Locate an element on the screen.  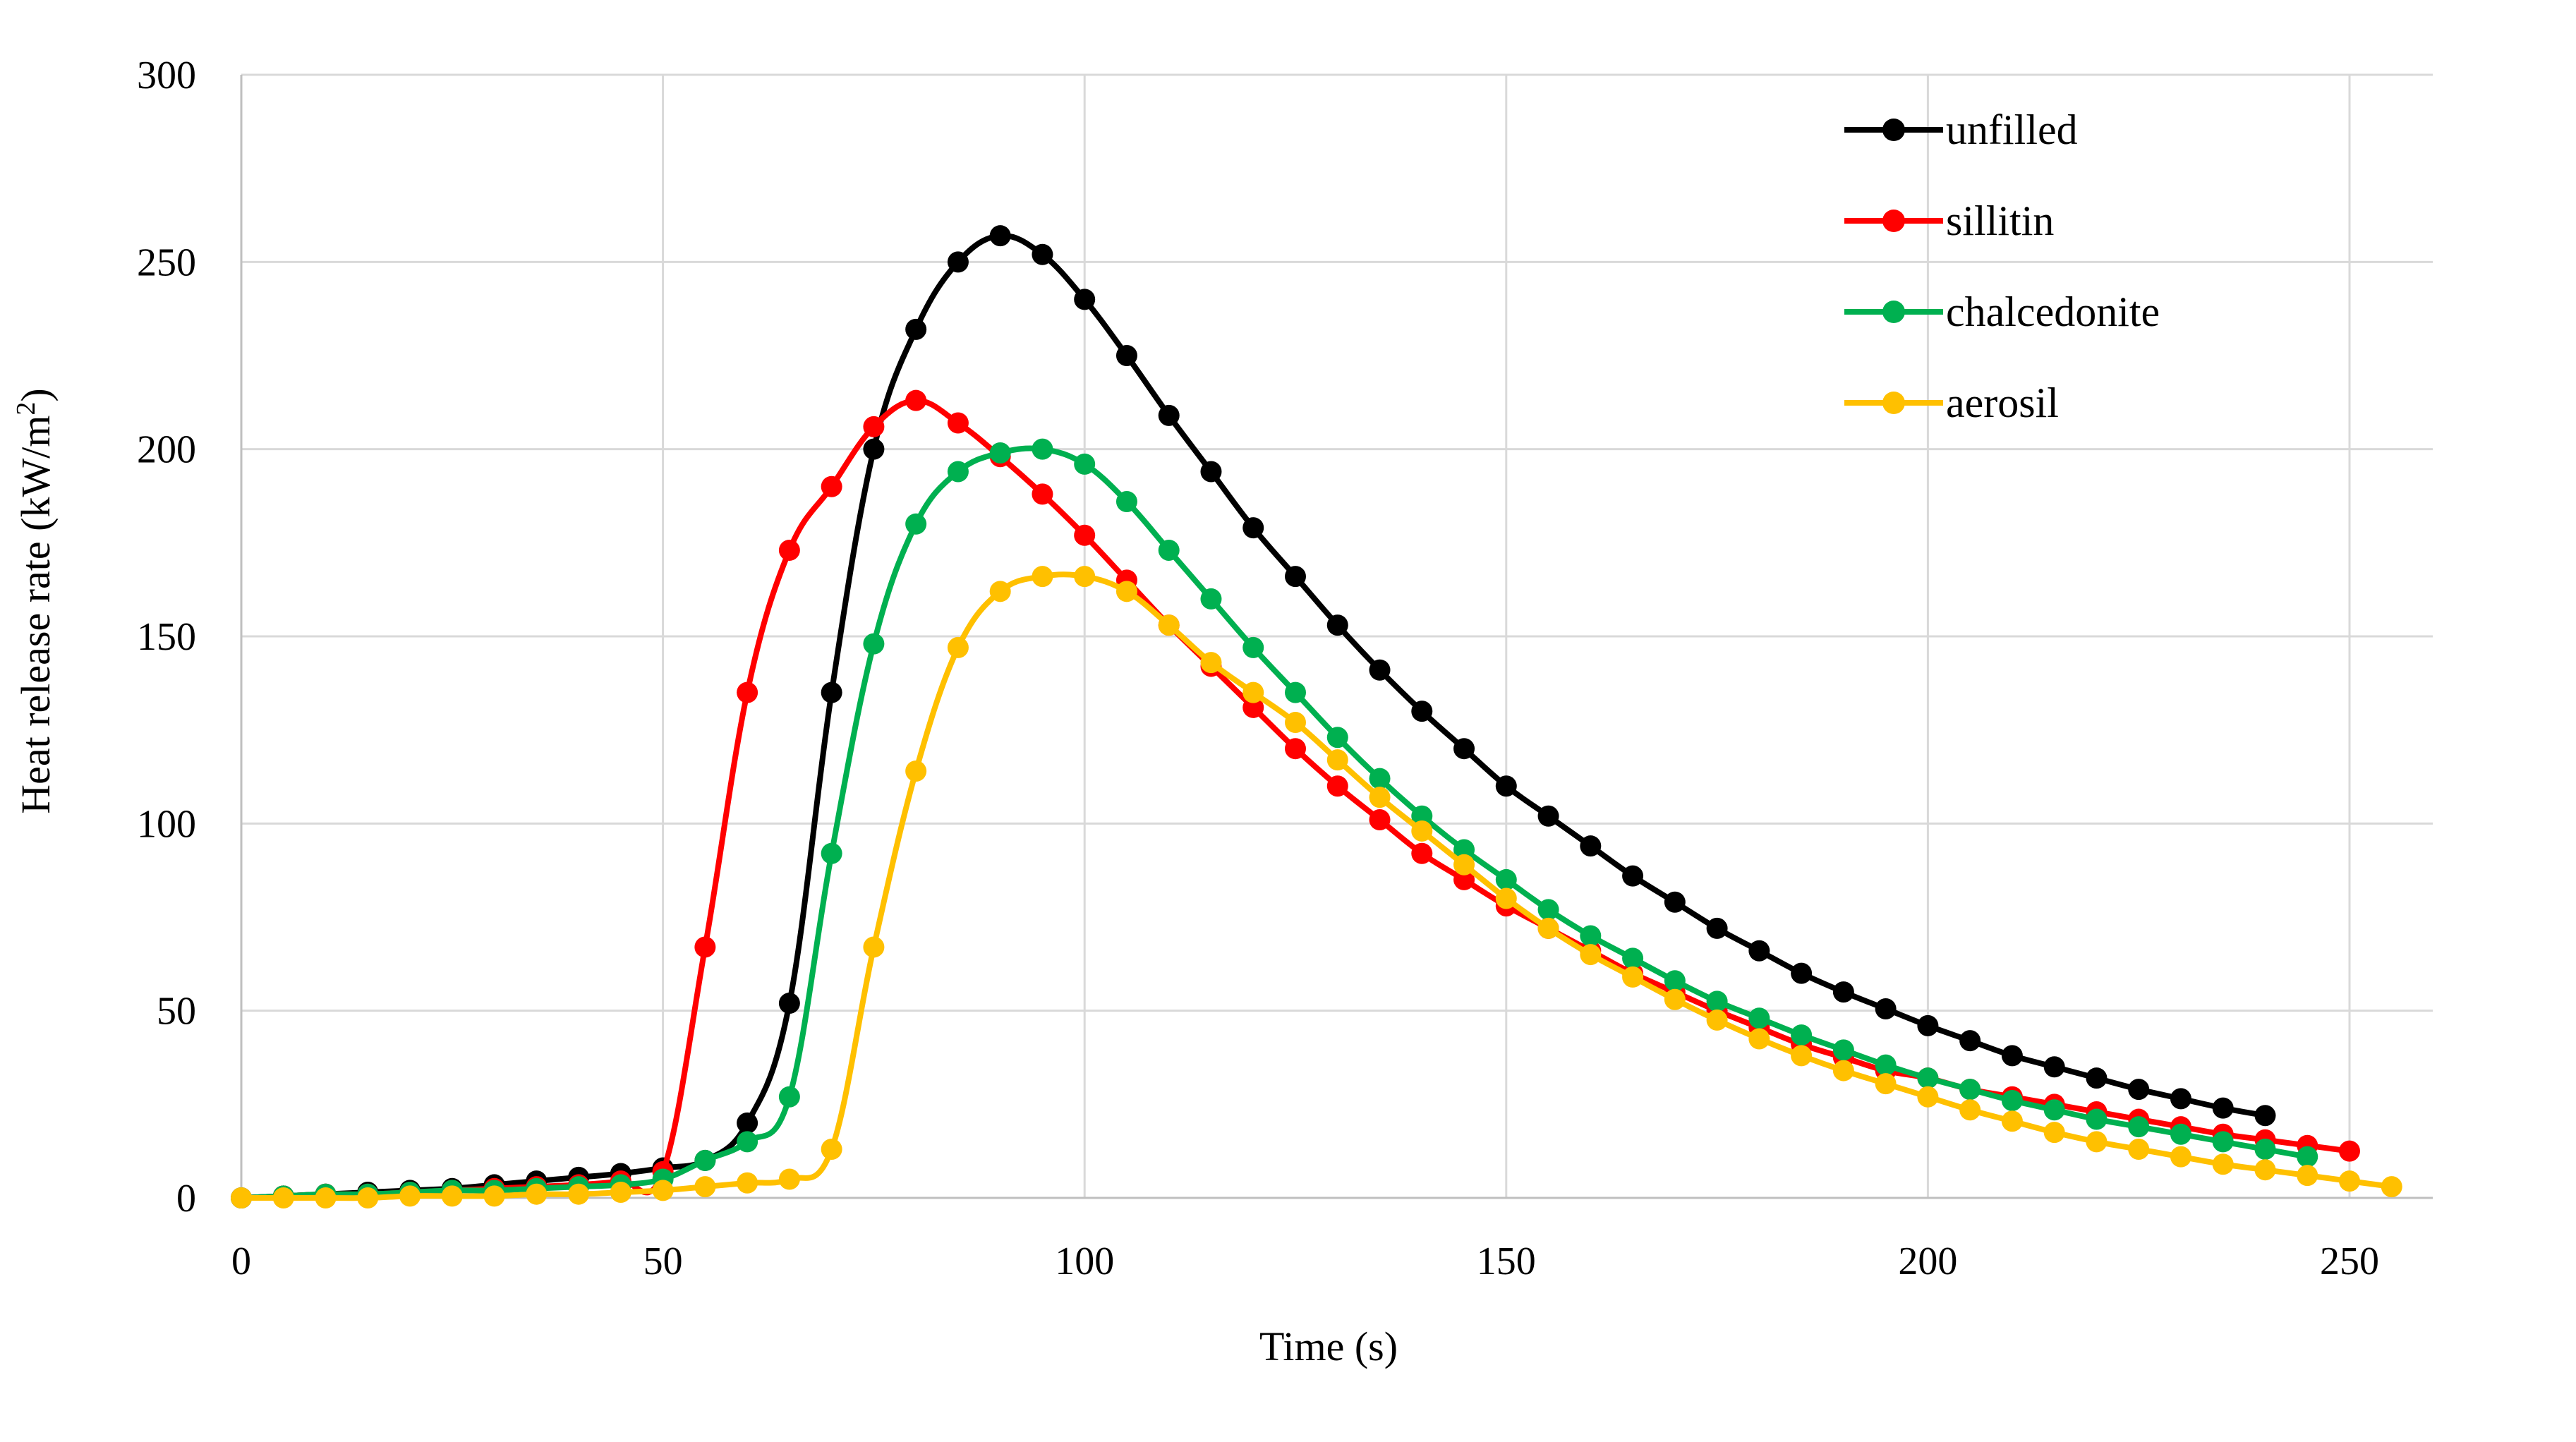
y-tick-label: 200 is located at coordinates (167, 450).